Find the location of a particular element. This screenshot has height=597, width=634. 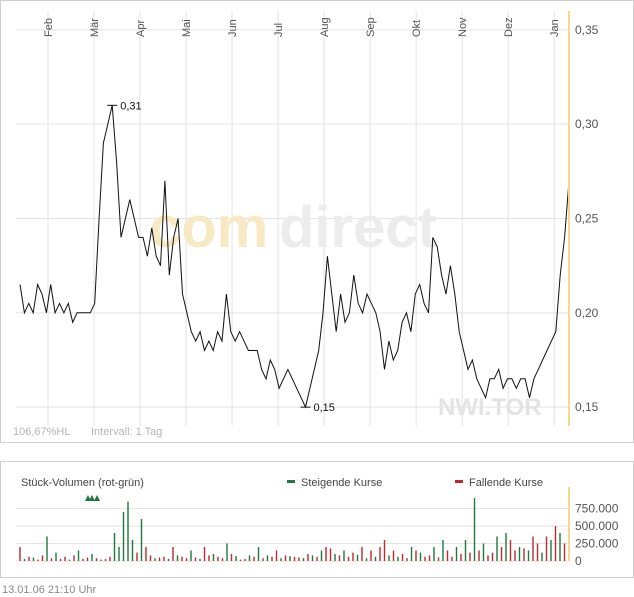

volume-tick-label: 0 is located at coordinates (578, 561).